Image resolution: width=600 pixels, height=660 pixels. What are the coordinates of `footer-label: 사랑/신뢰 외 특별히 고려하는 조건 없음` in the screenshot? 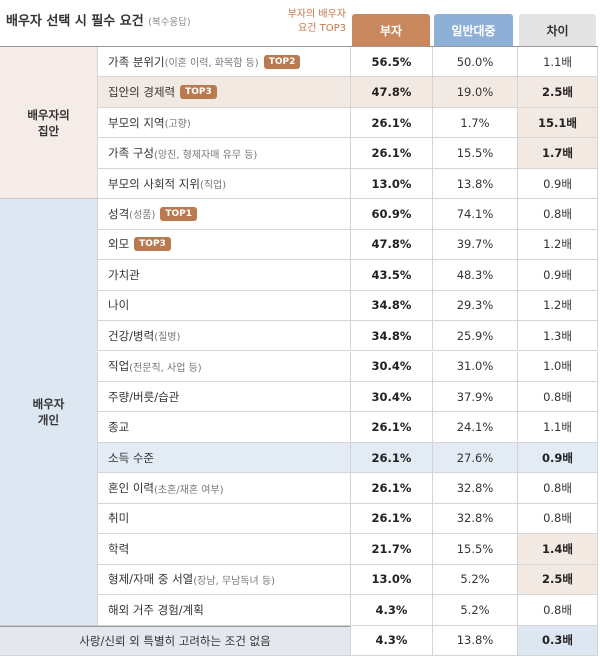 It's located at (175, 640).